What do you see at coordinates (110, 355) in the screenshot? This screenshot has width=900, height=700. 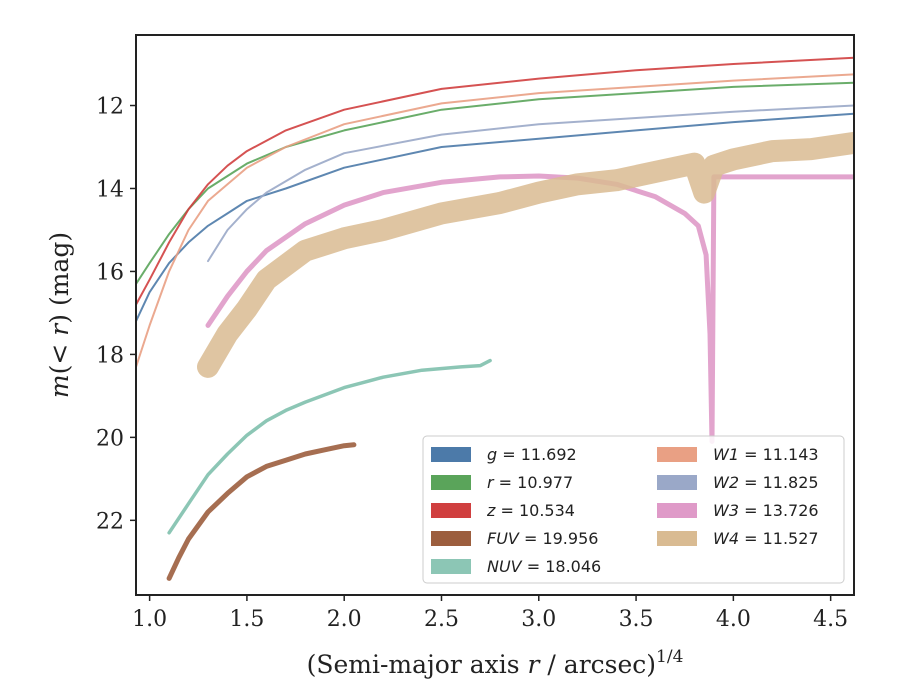 I see `y-tick-label: 18` at bounding box center [110, 355].